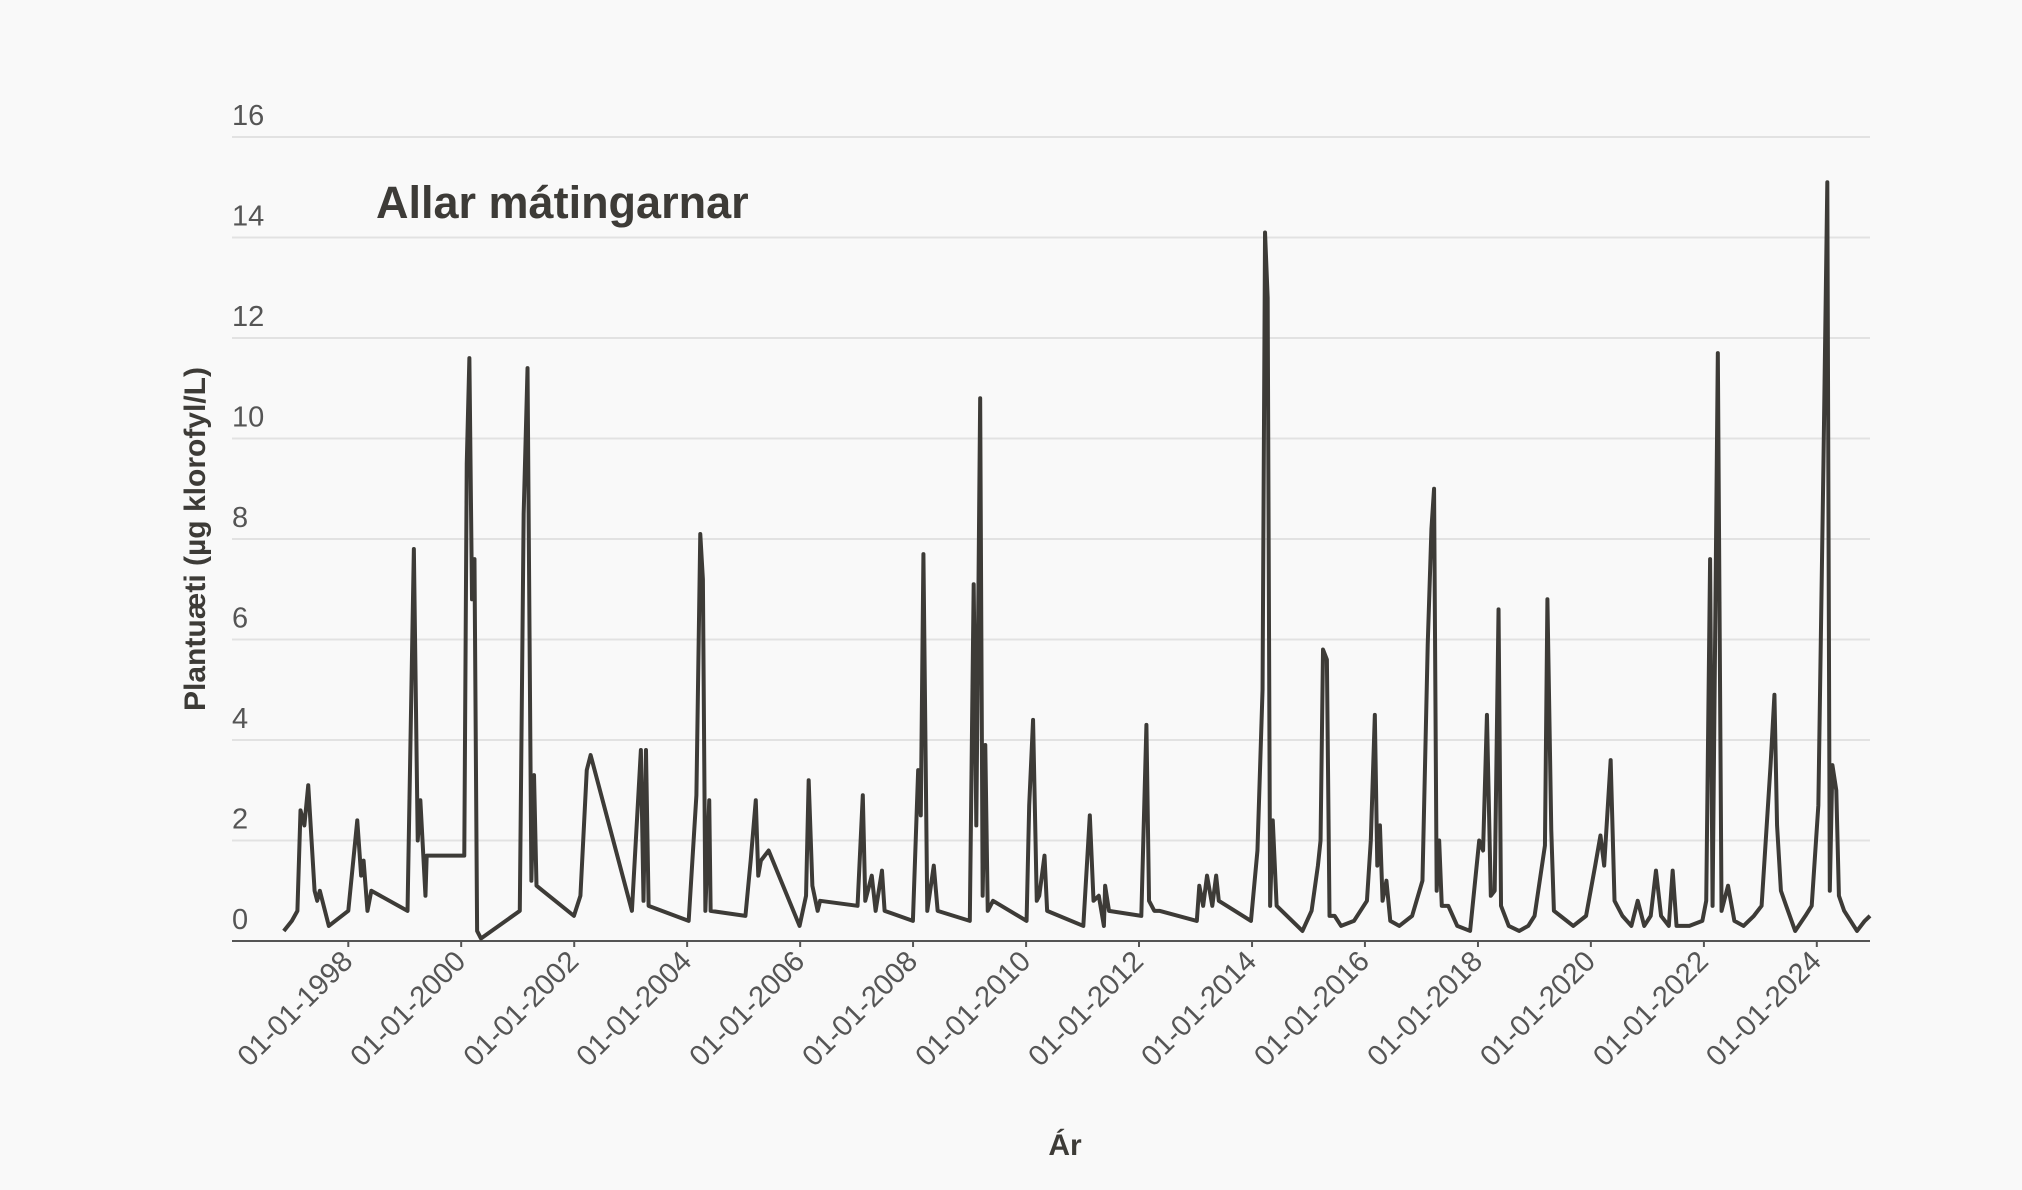 This screenshot has width=2022, height=1190. Describe the element at coordinates (1065, 1145) in the screenshot. I see `x-axis-title: Ár` at that location.